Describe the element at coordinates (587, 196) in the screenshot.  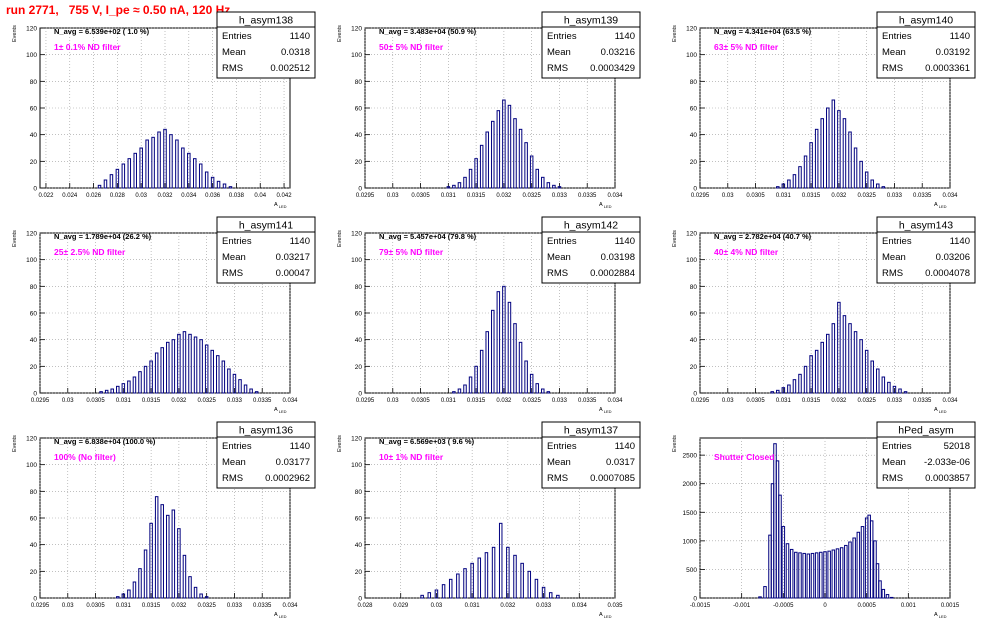
I see `x-tick-label: 0.0335` at that location.